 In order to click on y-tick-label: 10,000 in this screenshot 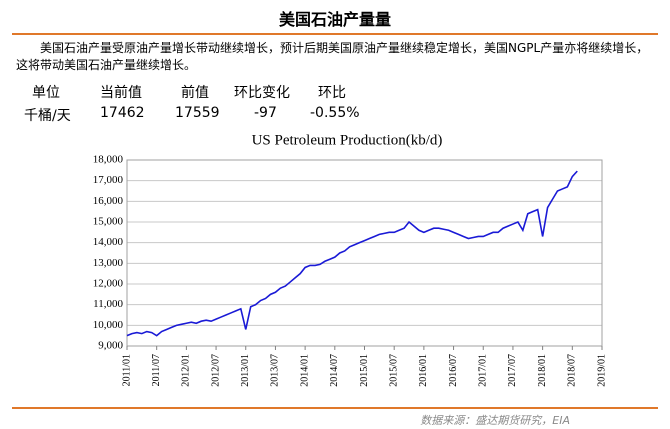, I will do `click(108, 325)`.